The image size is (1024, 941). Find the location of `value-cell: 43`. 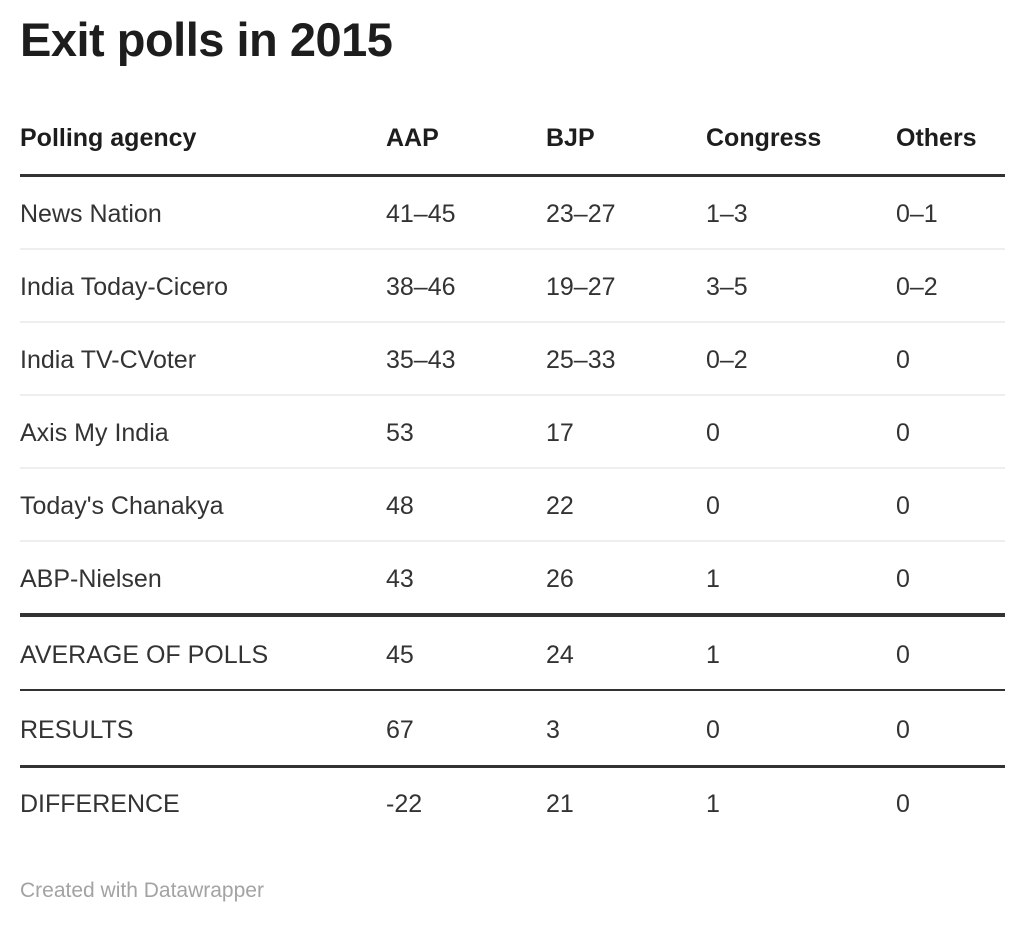

value-cell: 43 is located at coordinates (466, 579).